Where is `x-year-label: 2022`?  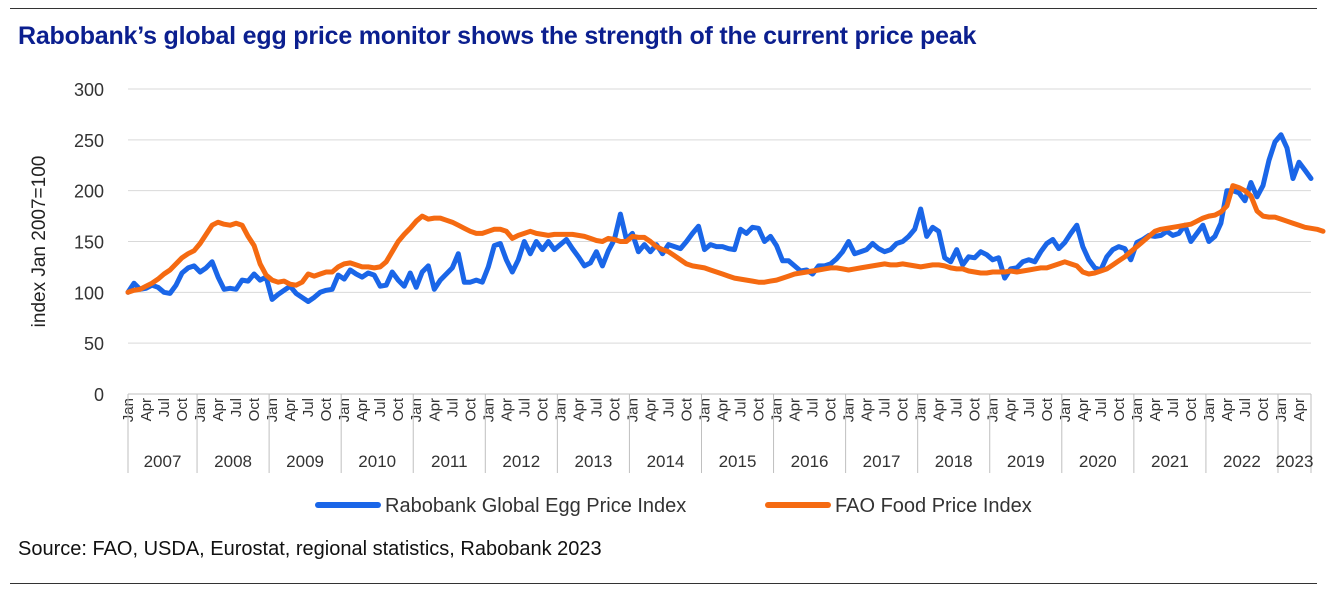 x-year-label: 2022 is located at coordinates (1242, 461).